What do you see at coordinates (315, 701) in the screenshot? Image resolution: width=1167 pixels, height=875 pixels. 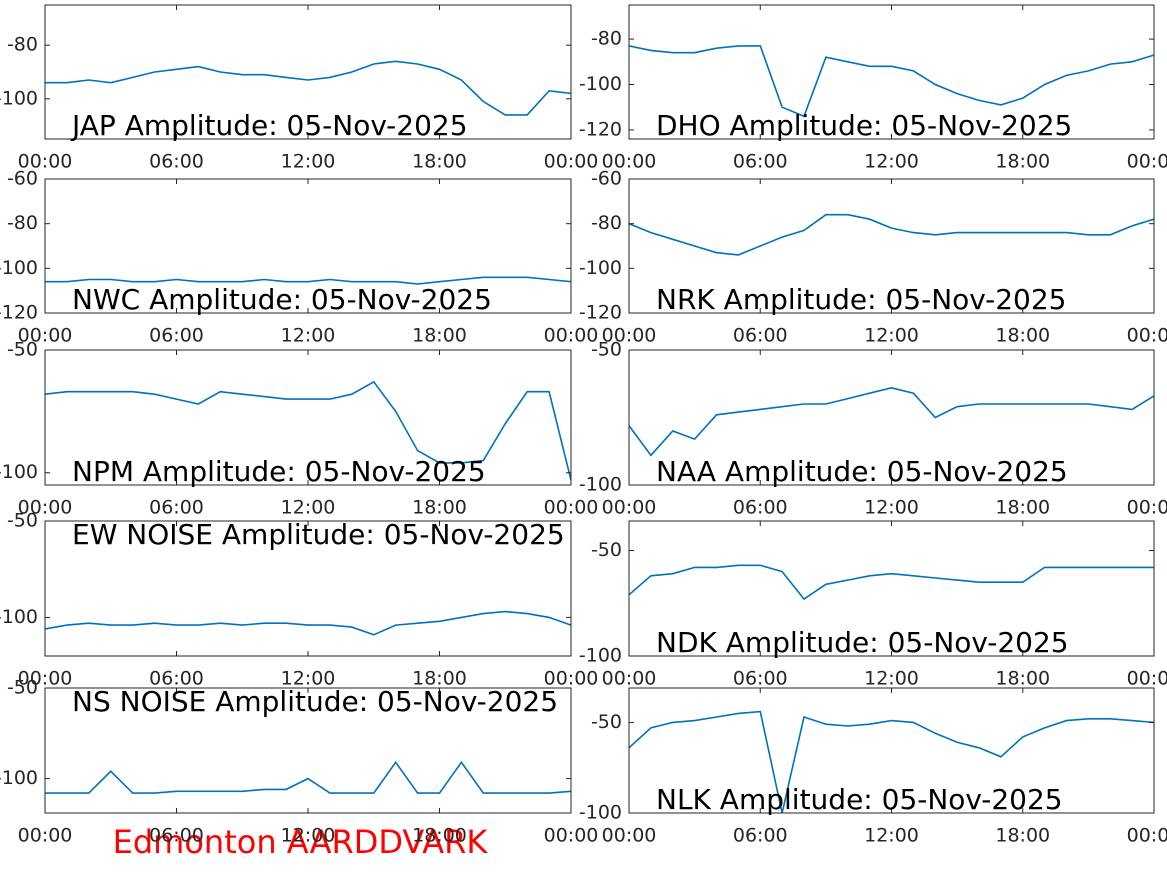 I see `panel-title: NS NOISE Amplitude: 05-Nov-2025` at bounding box center [315, 701].